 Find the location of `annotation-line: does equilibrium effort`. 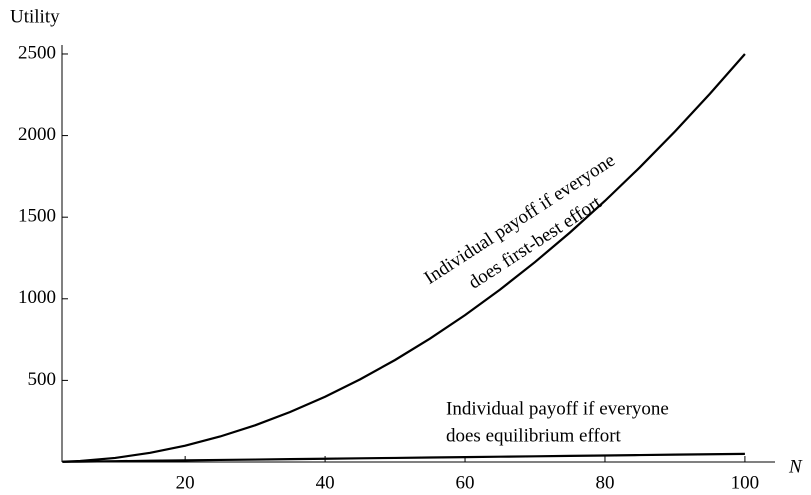

annotation-line: does equilibrium effort is located at coordinates (534, 435).